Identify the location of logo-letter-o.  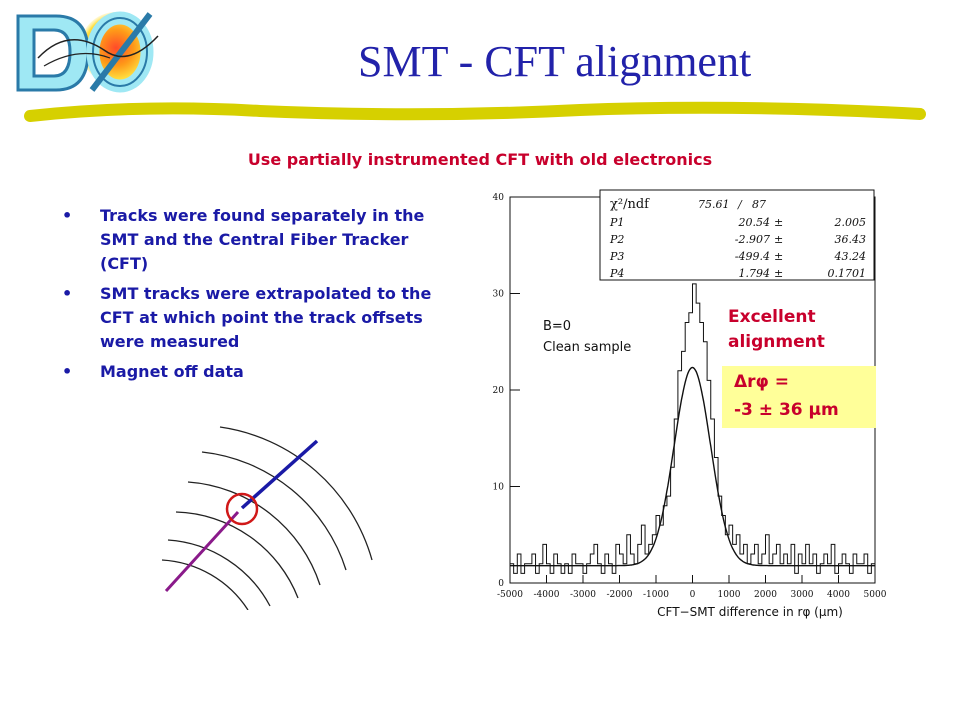
(120, 52).